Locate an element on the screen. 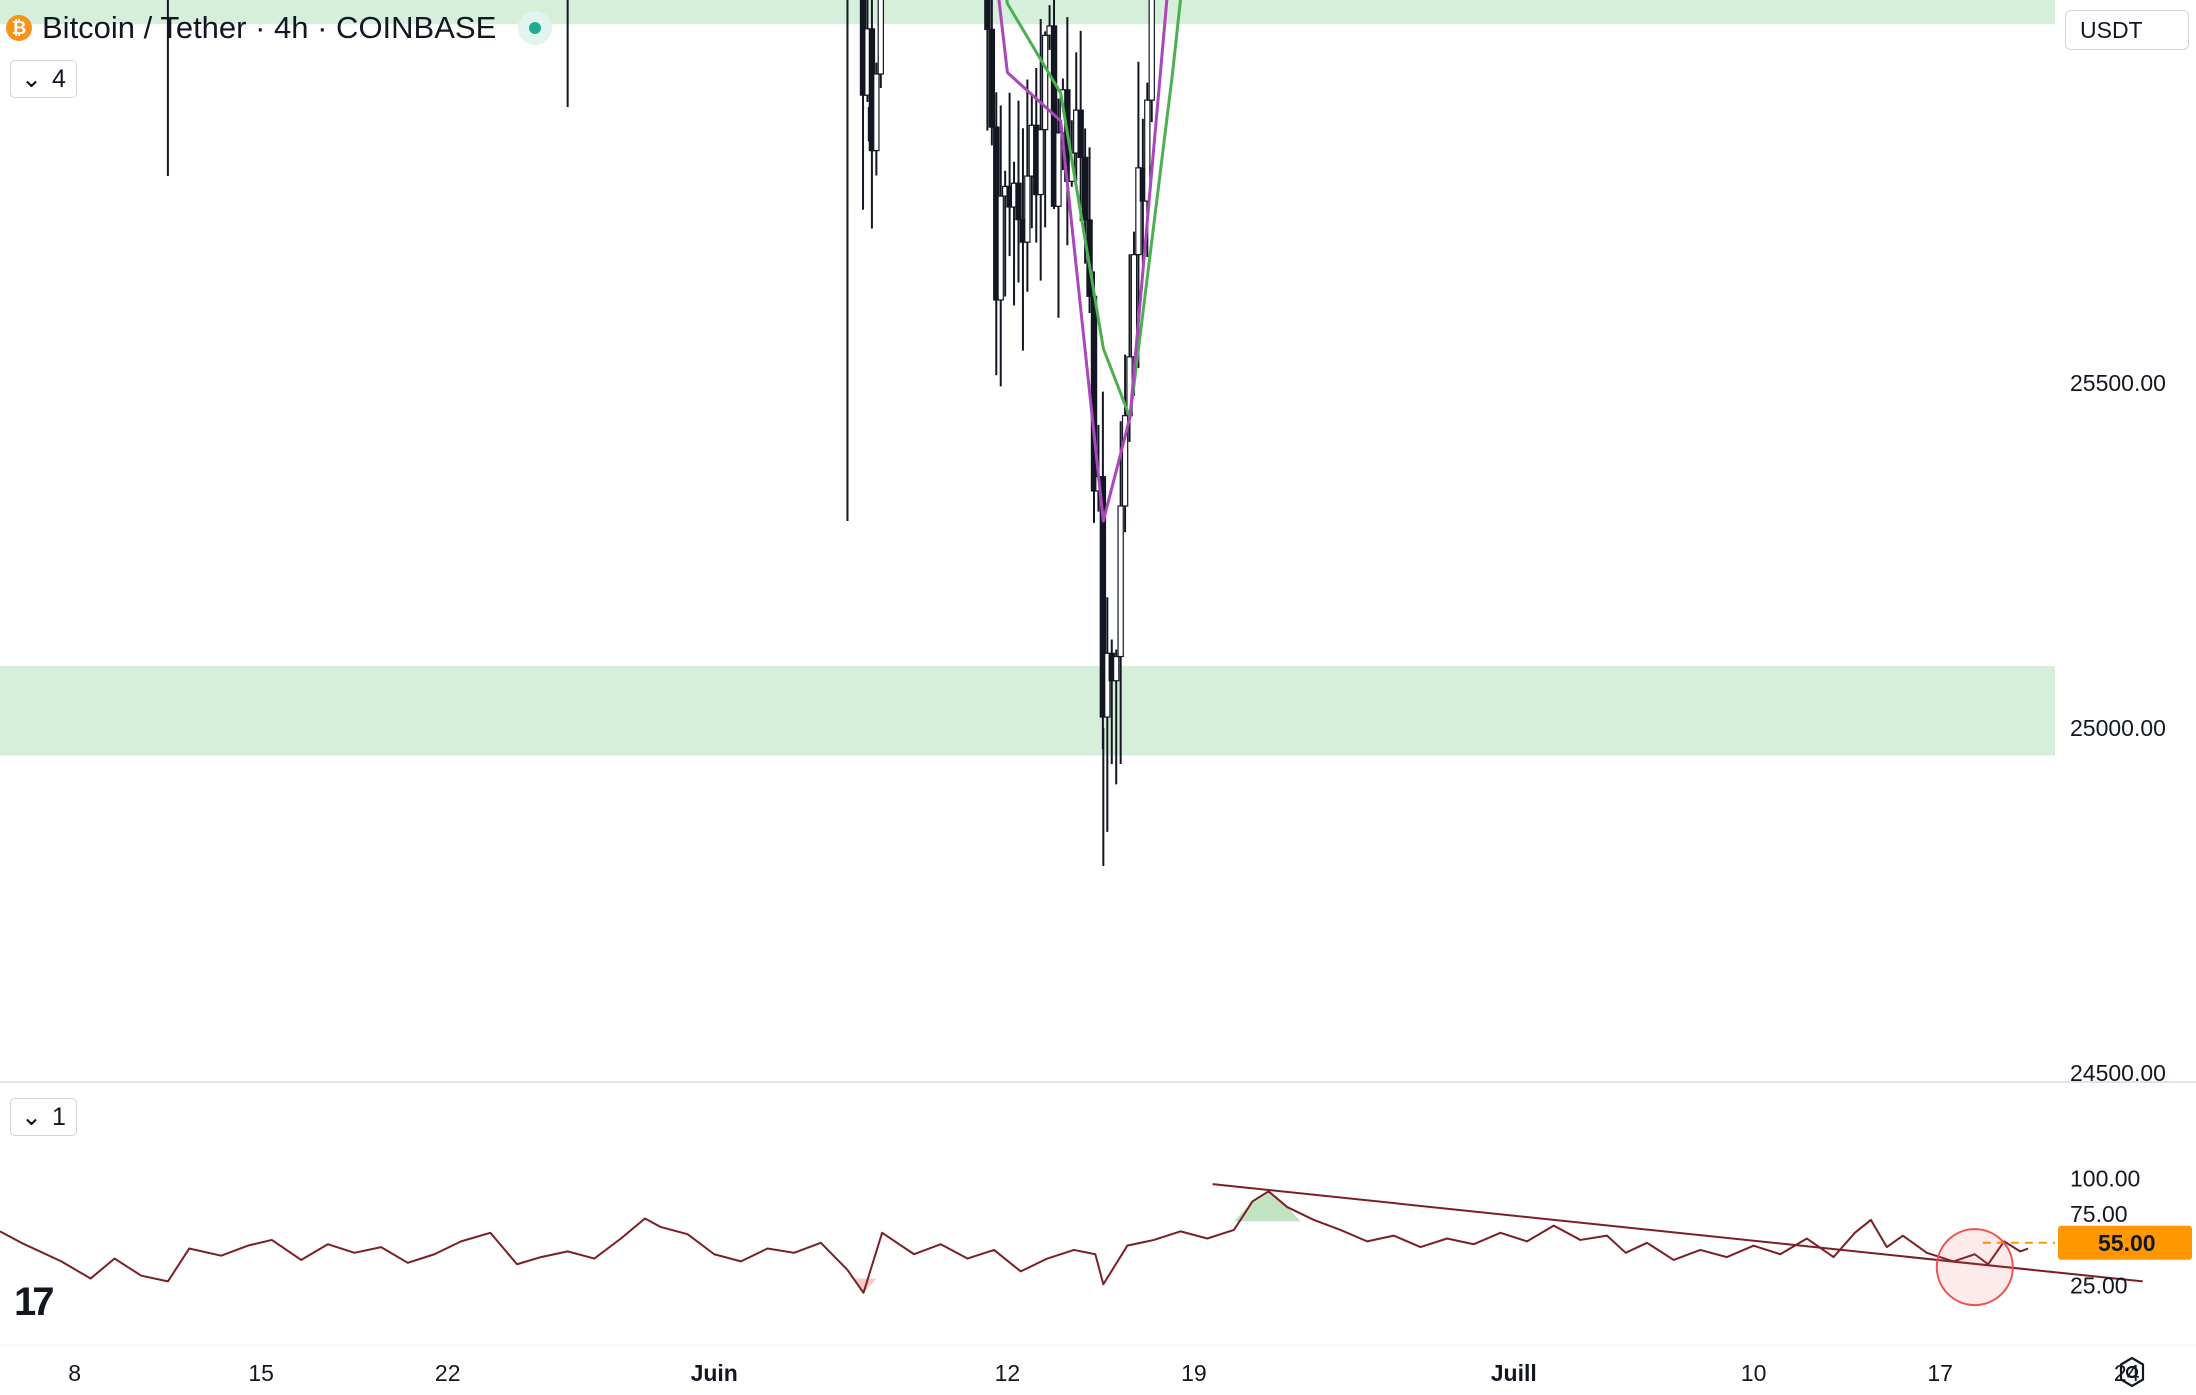  time-tick-label: 19 is located at coordinates (1194, 1373).